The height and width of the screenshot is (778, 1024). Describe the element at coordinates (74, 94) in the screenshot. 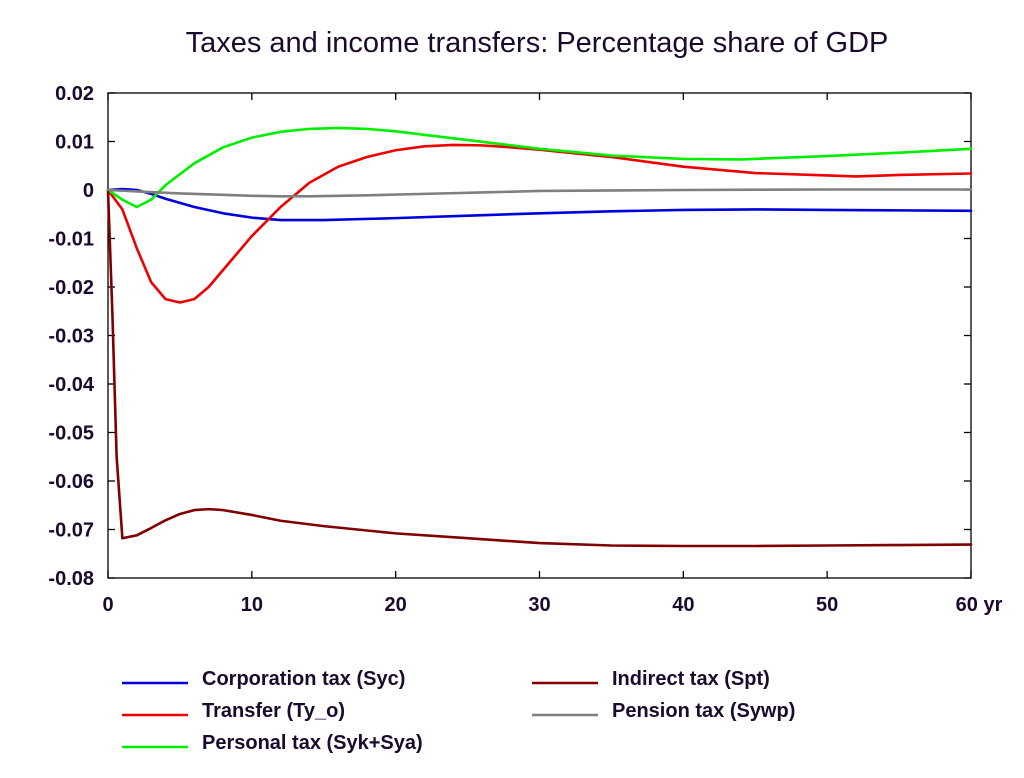

I see `y-tick-label: 0.02` at that location.